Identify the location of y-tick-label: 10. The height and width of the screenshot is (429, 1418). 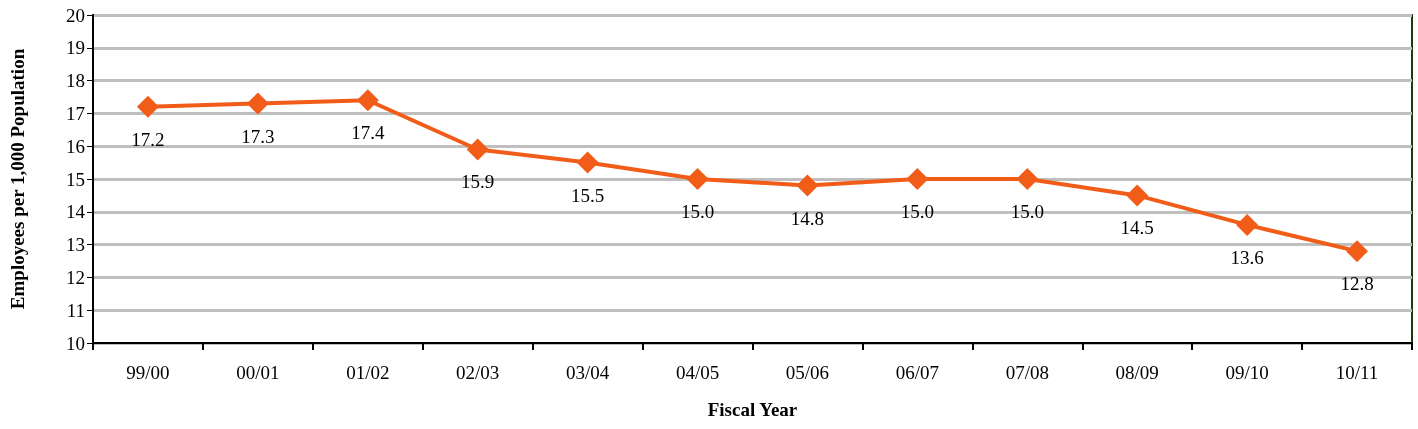
(75, 343).